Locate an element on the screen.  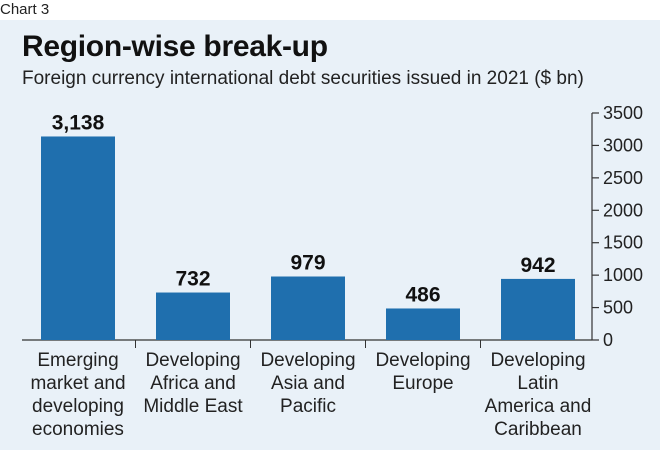
category-label-1-line-2: Middle East is located at coordinates (193, 406).